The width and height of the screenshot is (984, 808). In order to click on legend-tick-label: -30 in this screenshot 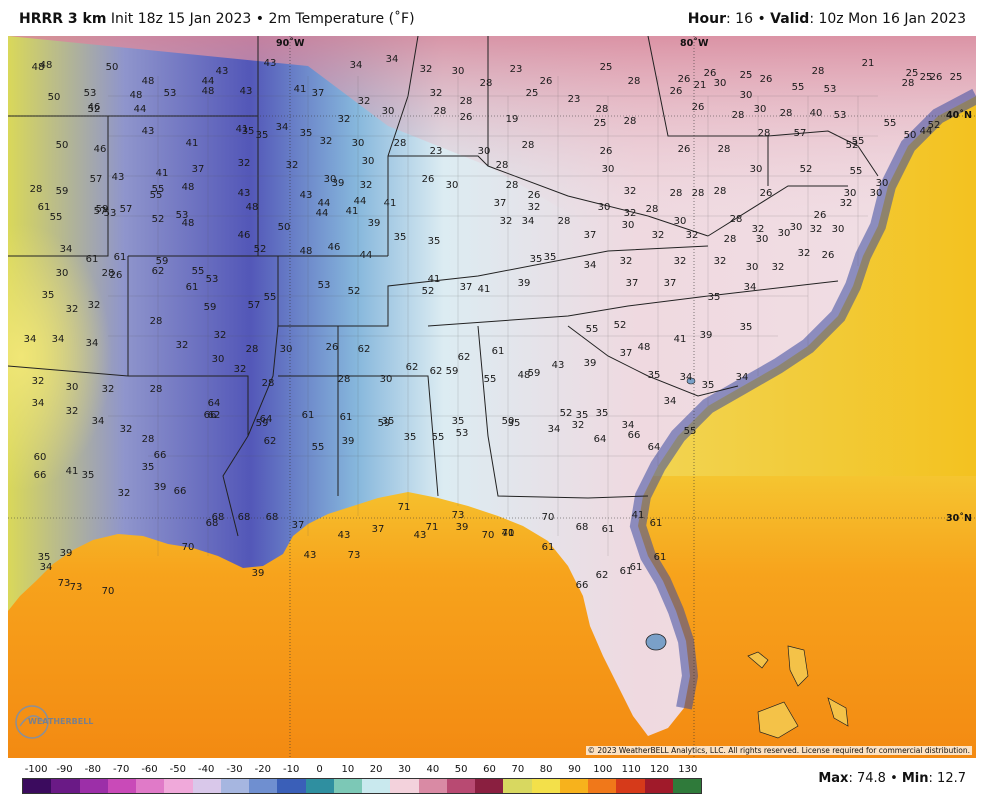, I will do `click(234, 769)`.